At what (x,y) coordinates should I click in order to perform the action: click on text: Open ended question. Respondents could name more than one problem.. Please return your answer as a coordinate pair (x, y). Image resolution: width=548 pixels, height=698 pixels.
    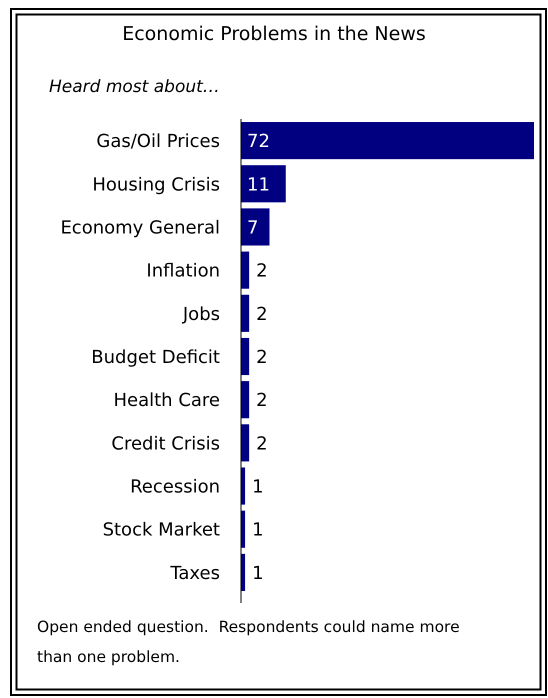
    Looking at the image, I should click on (248, 642).